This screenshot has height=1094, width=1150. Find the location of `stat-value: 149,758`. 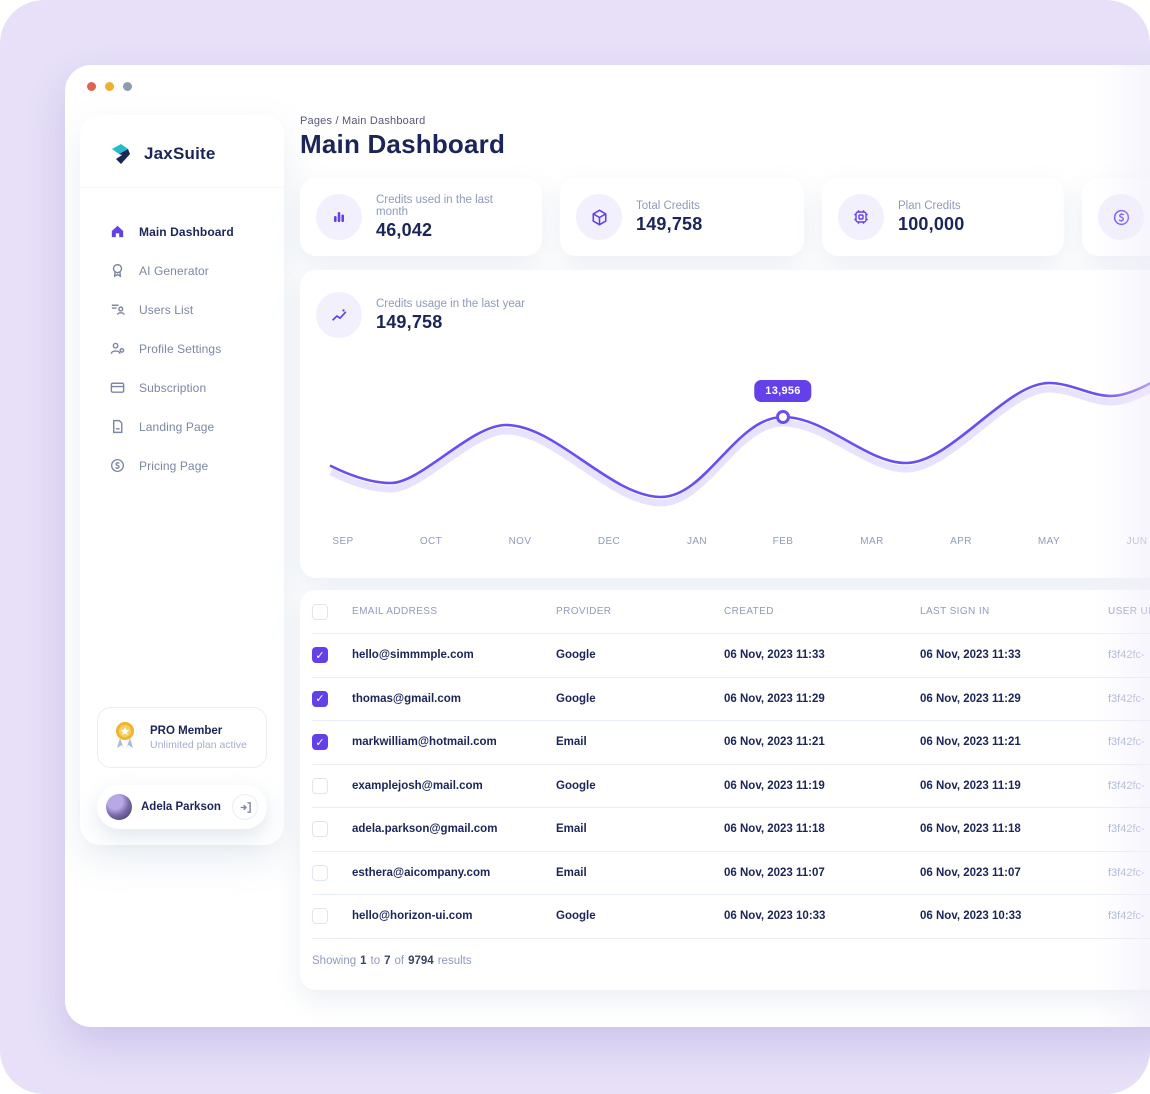

stat-value: 149,758 is located at coordinates (669, 223).